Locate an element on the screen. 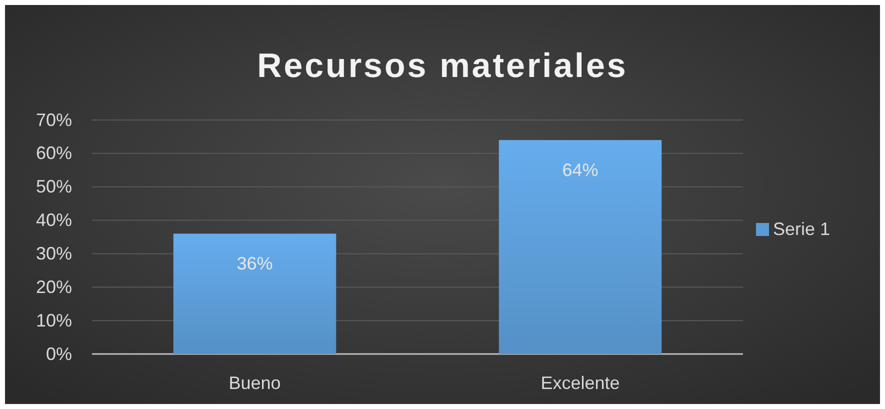  text: 64% is located at coordinates (580, 170).